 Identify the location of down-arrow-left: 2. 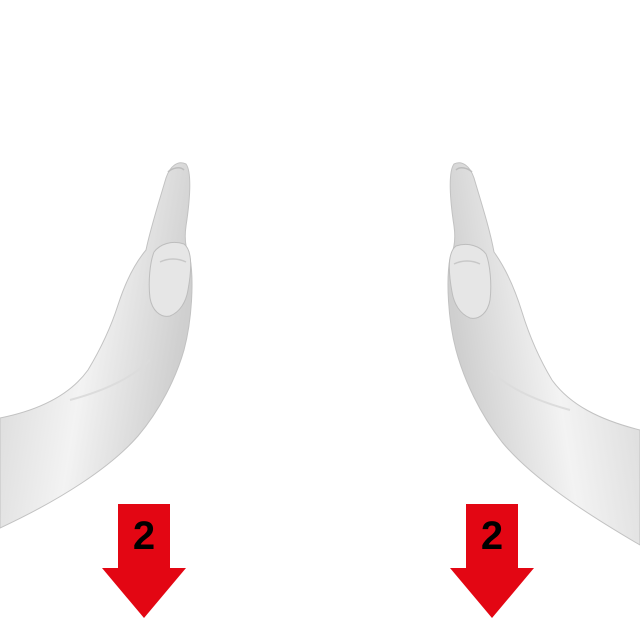
(144, 561).